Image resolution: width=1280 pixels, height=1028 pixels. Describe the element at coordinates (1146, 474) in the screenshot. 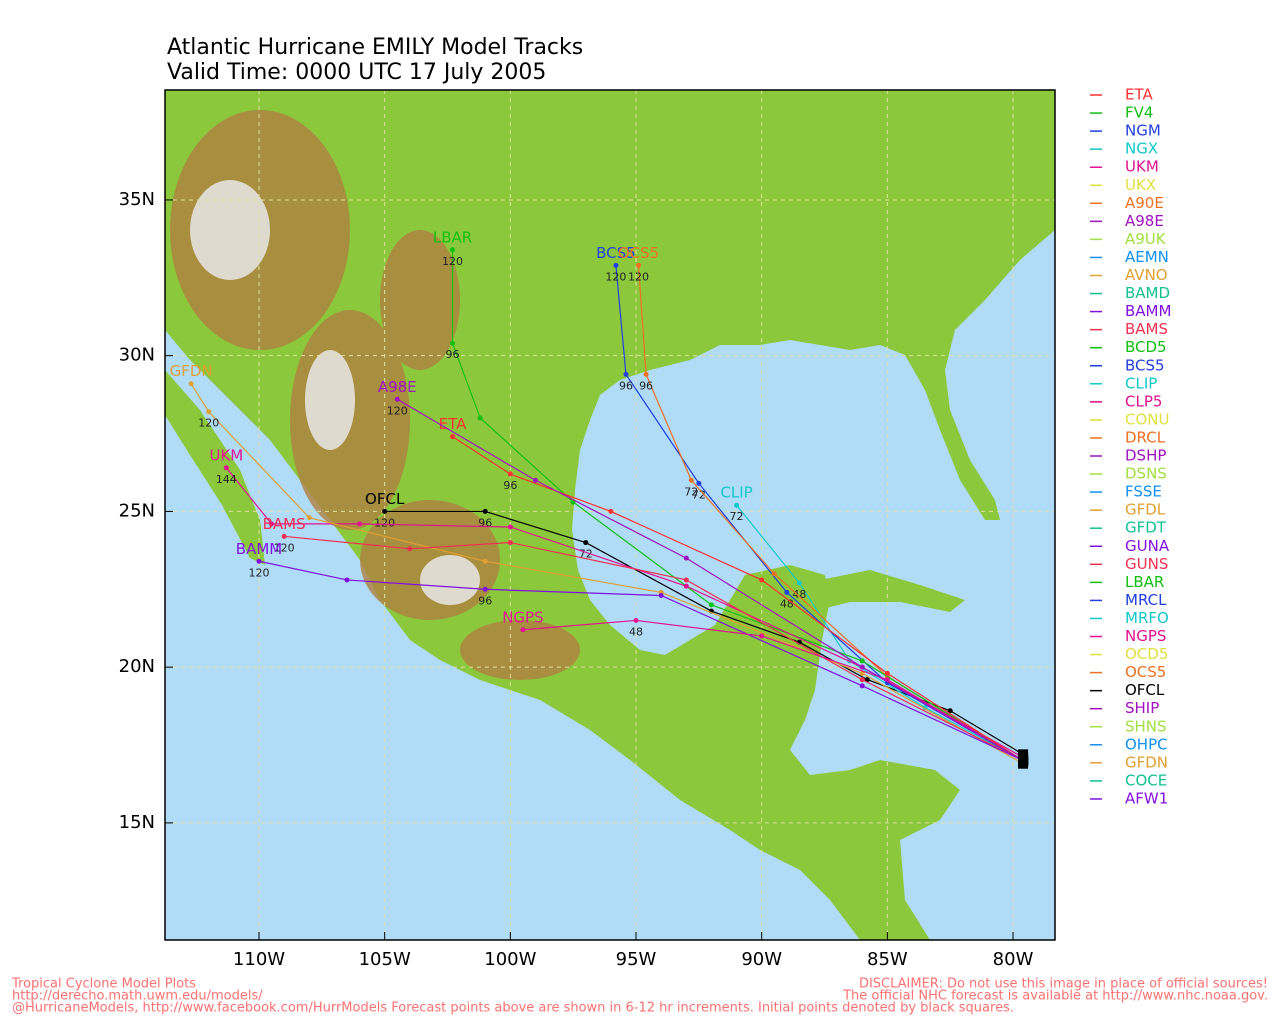

I see `legend-entry: DSNS` at that location.